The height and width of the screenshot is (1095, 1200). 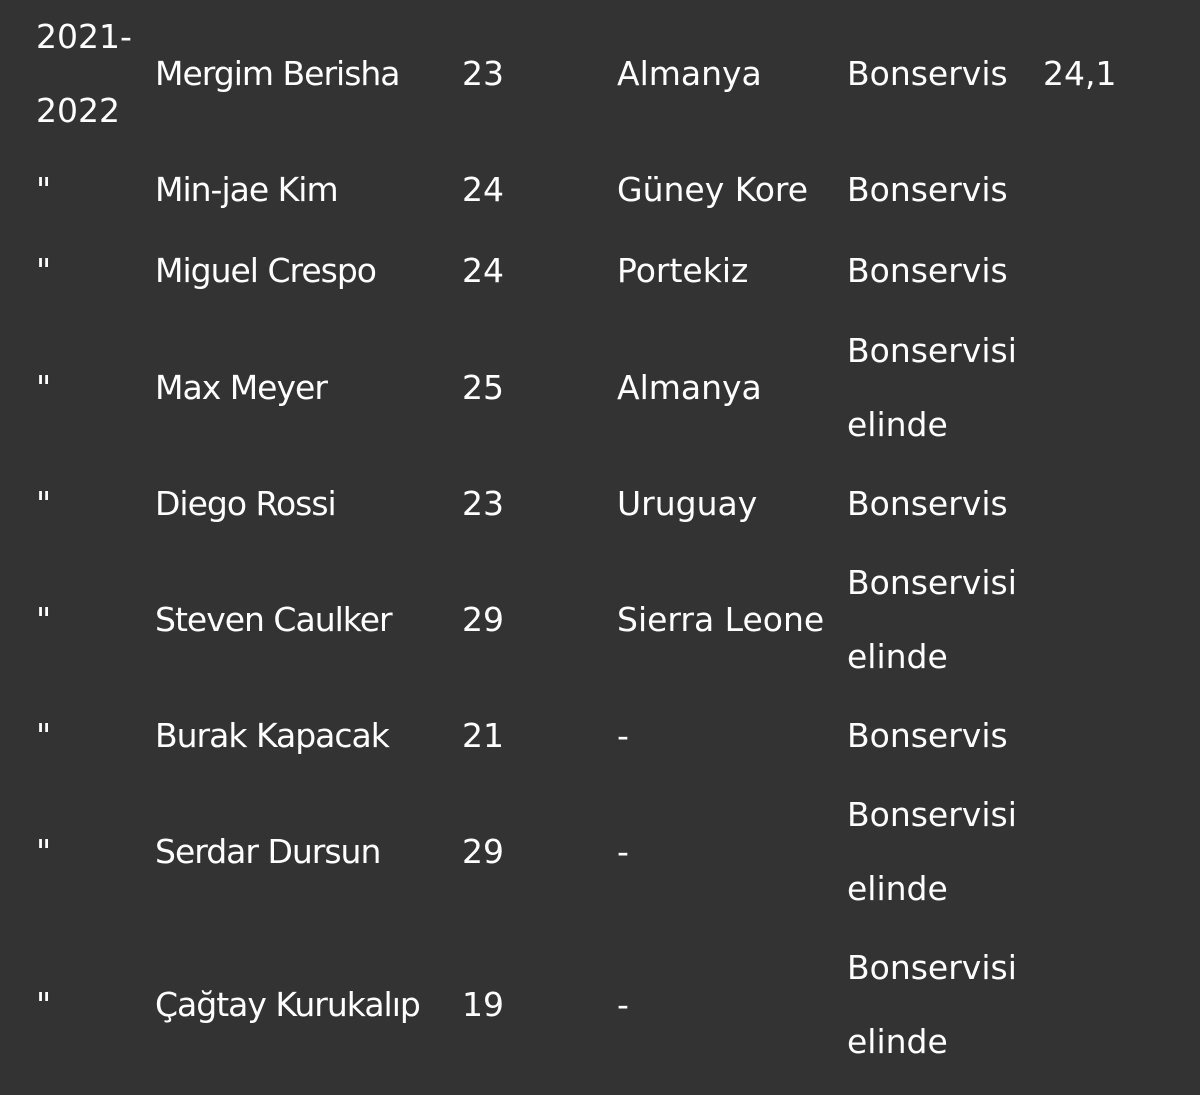 I want to click on cell-player: Max Meyer, so click(x=241, y=387).